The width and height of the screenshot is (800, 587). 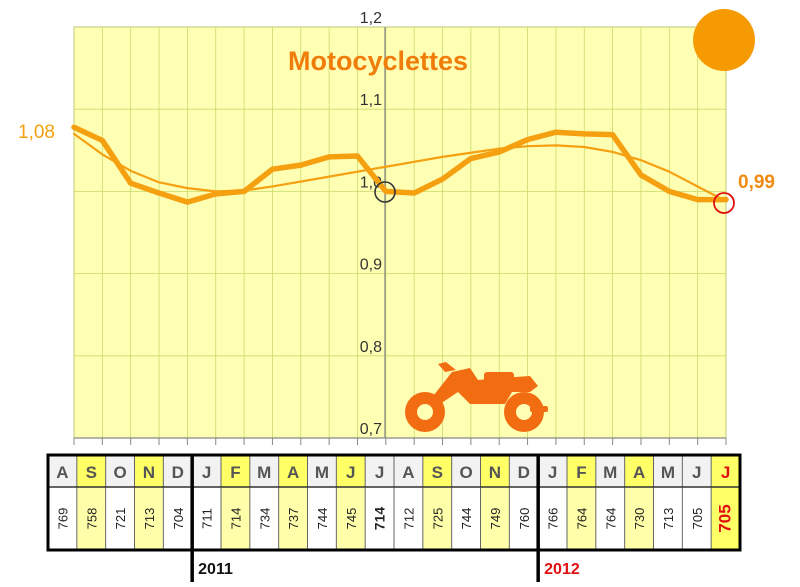 I want to click on count-value: 749, so click(x=495, y=519).